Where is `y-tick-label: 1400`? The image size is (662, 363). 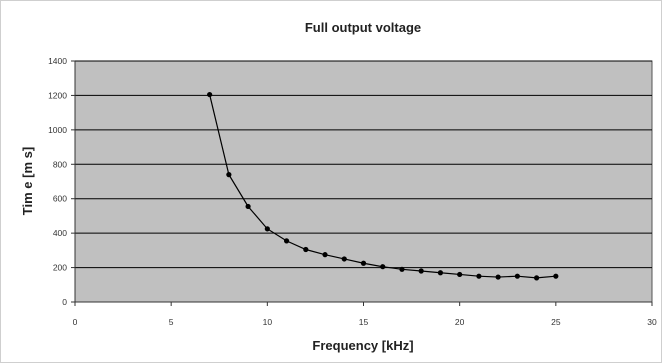
y-tick-label: 1400 is located at coordinates (57, 61).